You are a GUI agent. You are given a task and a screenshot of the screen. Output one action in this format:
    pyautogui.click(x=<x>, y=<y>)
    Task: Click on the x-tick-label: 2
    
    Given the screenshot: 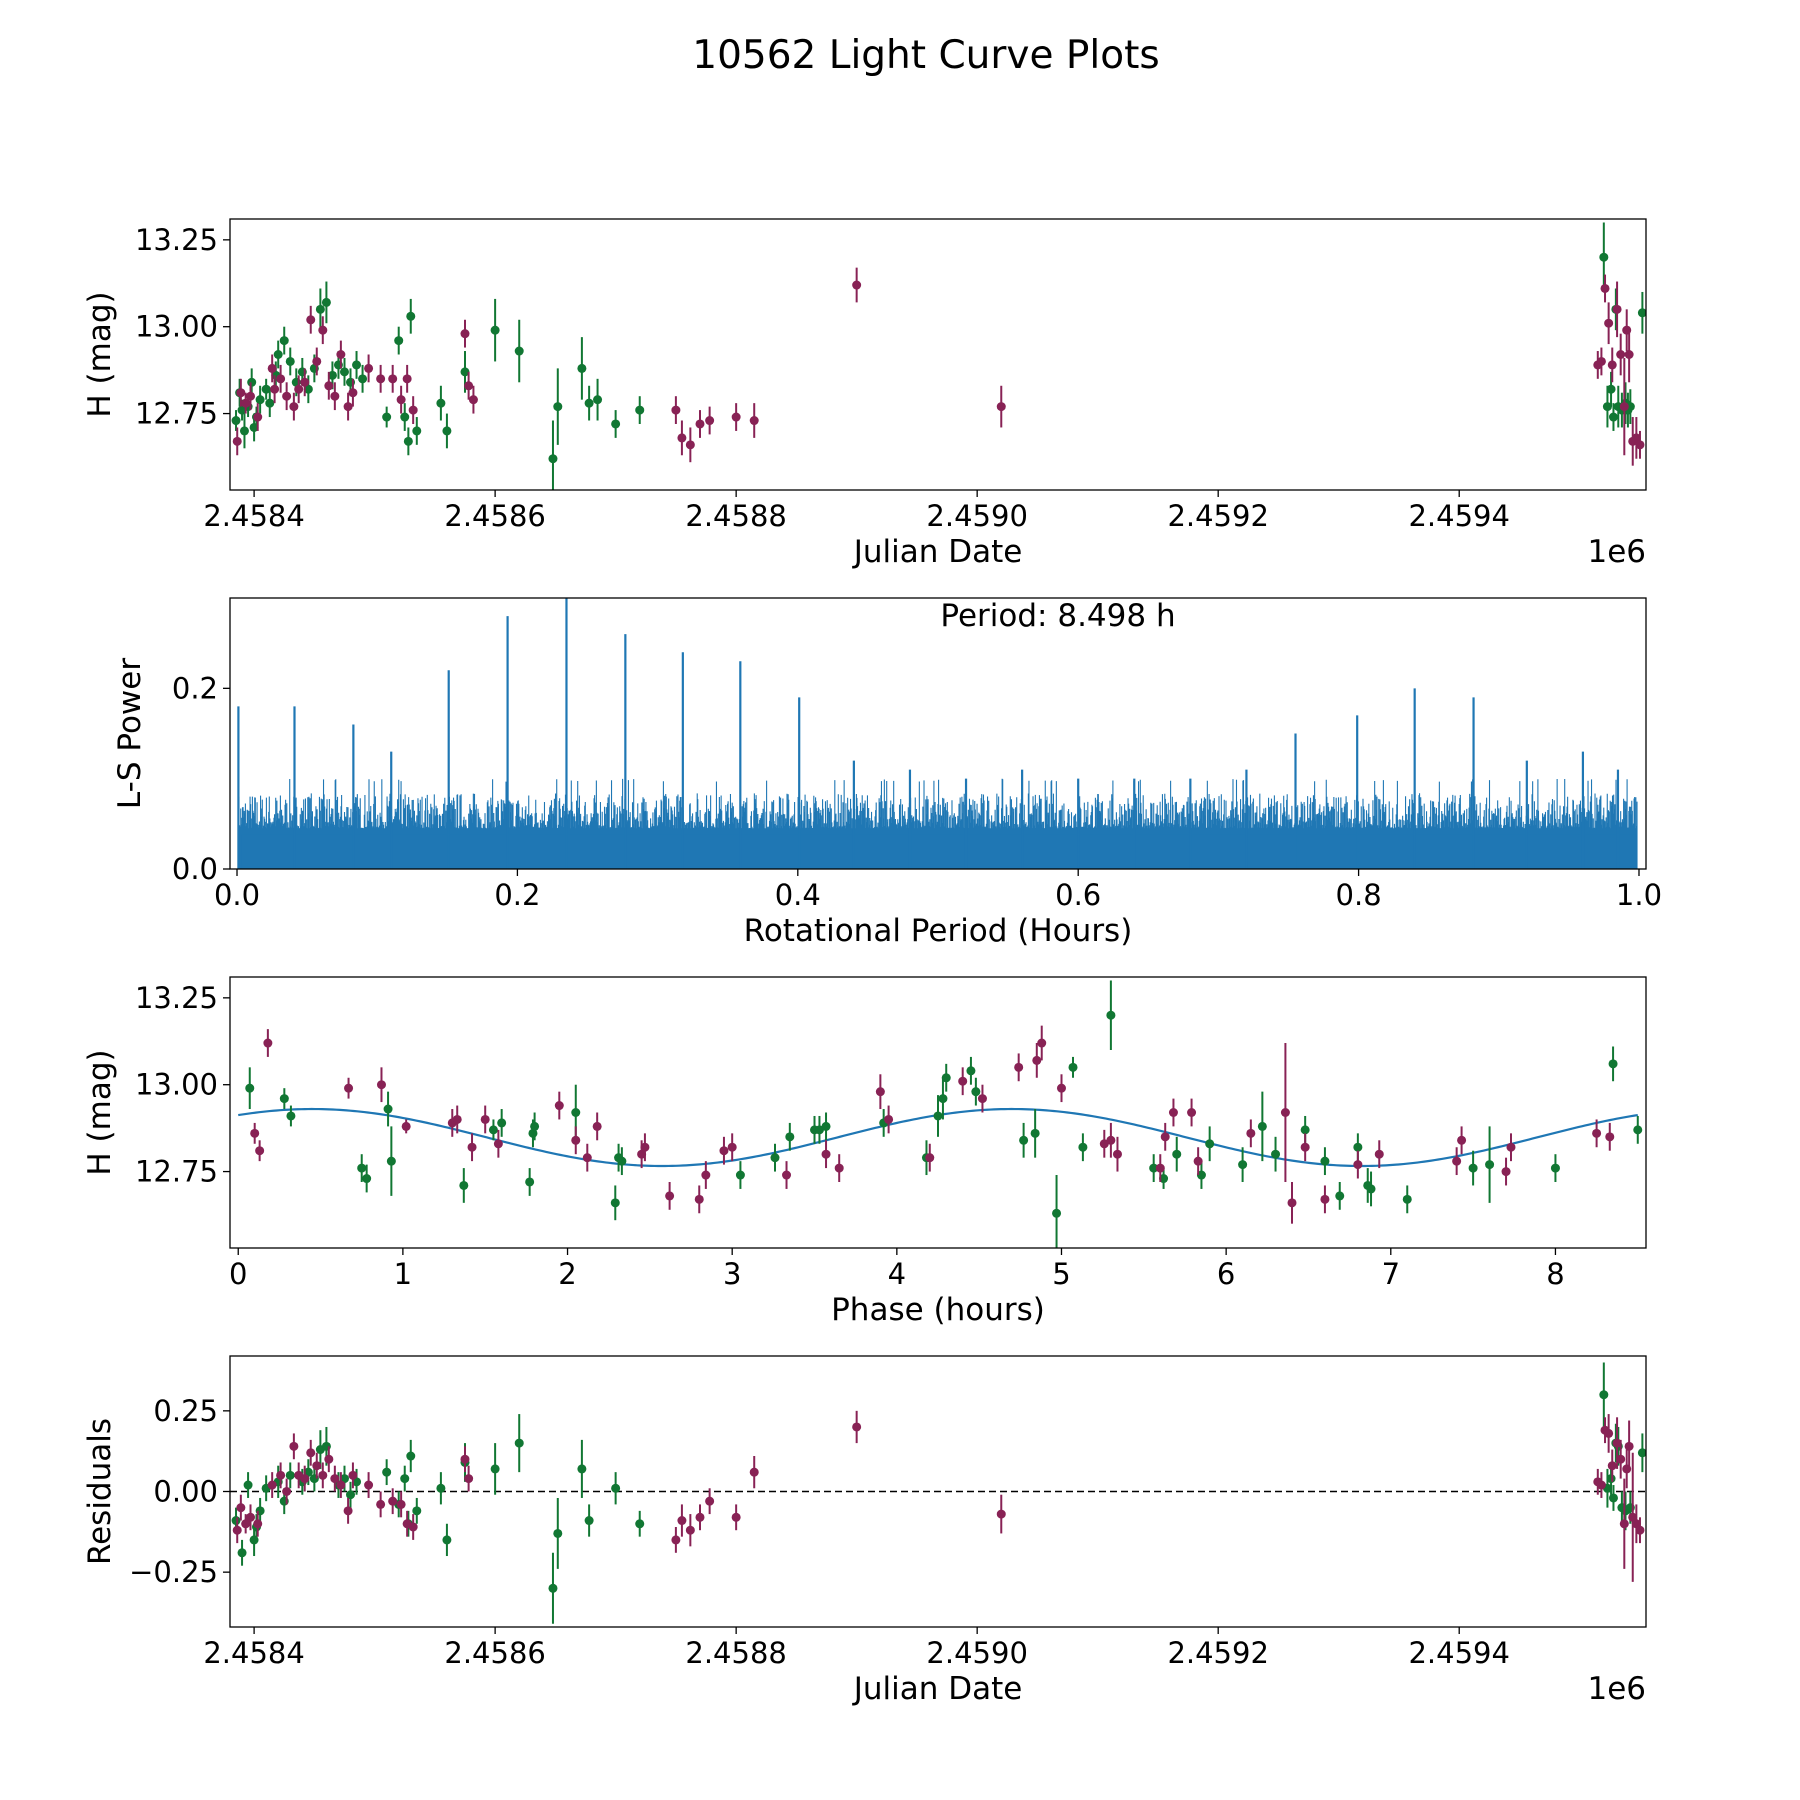 What is the action you would take?
    pyautogui.click(x=567, y=1274)
    